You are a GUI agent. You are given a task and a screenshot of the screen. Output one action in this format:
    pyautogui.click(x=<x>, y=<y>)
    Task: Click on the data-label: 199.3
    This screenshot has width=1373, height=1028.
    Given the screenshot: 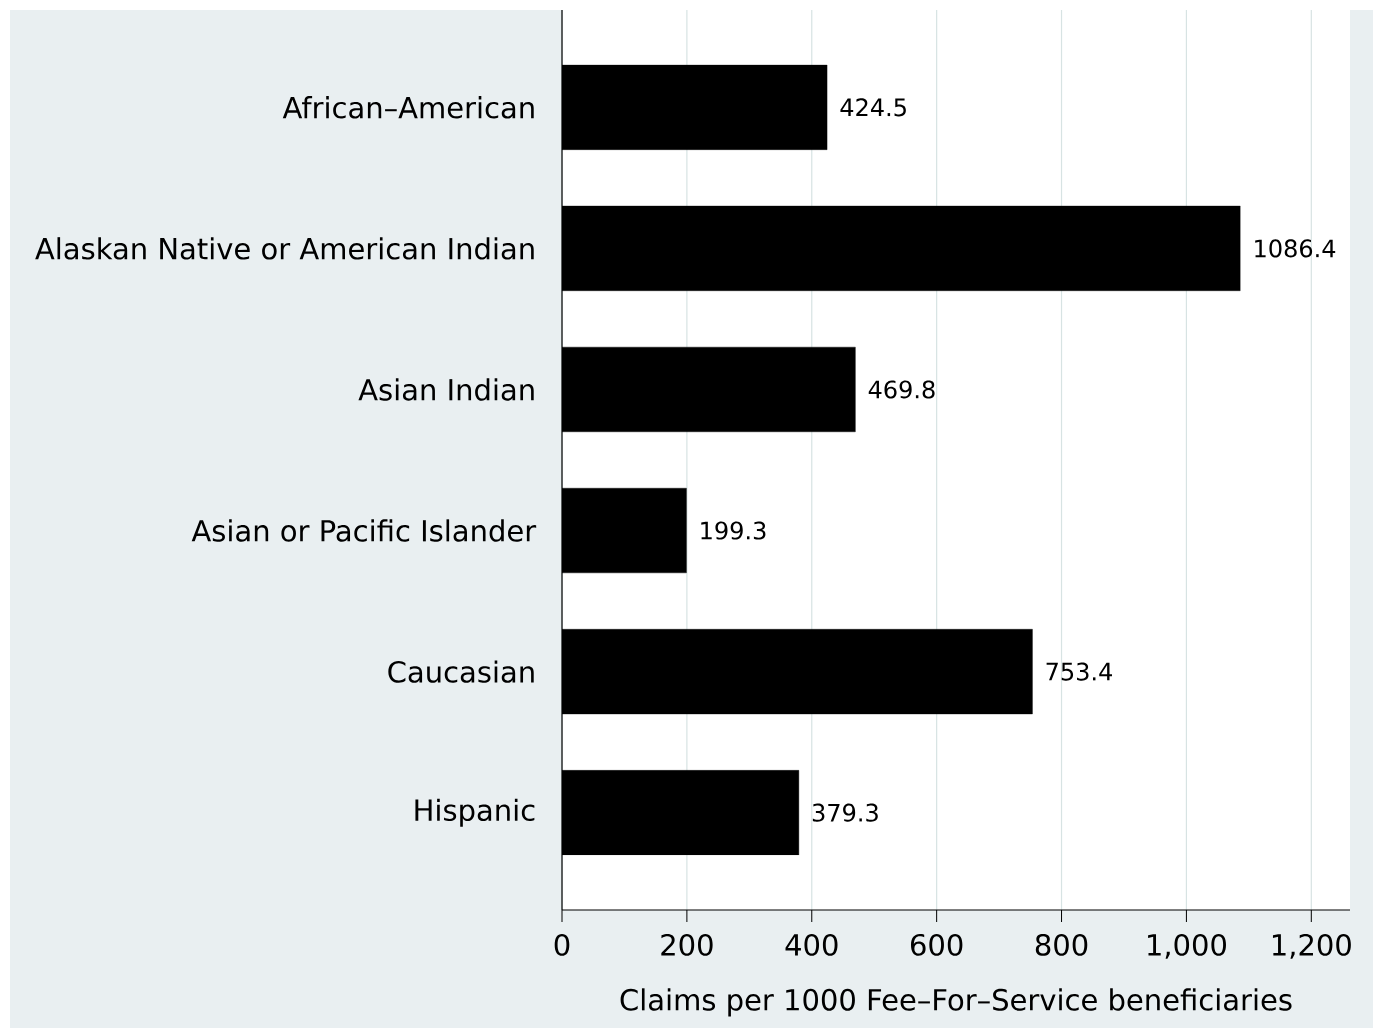 What is the action you would take?
    pyautogui.click(x=733, y=530)
    